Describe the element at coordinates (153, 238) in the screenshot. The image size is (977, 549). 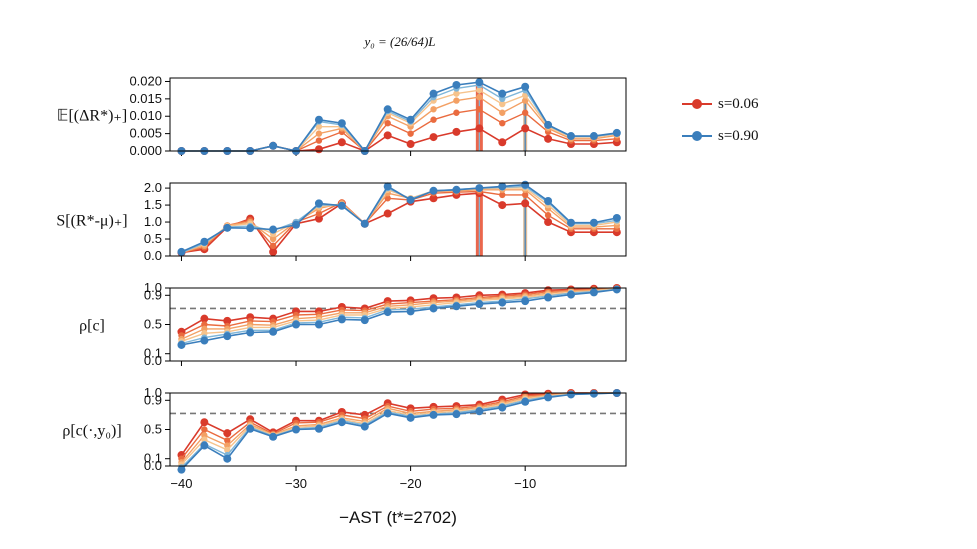
I see `panel2-ytick-label: 0.5` at that location.